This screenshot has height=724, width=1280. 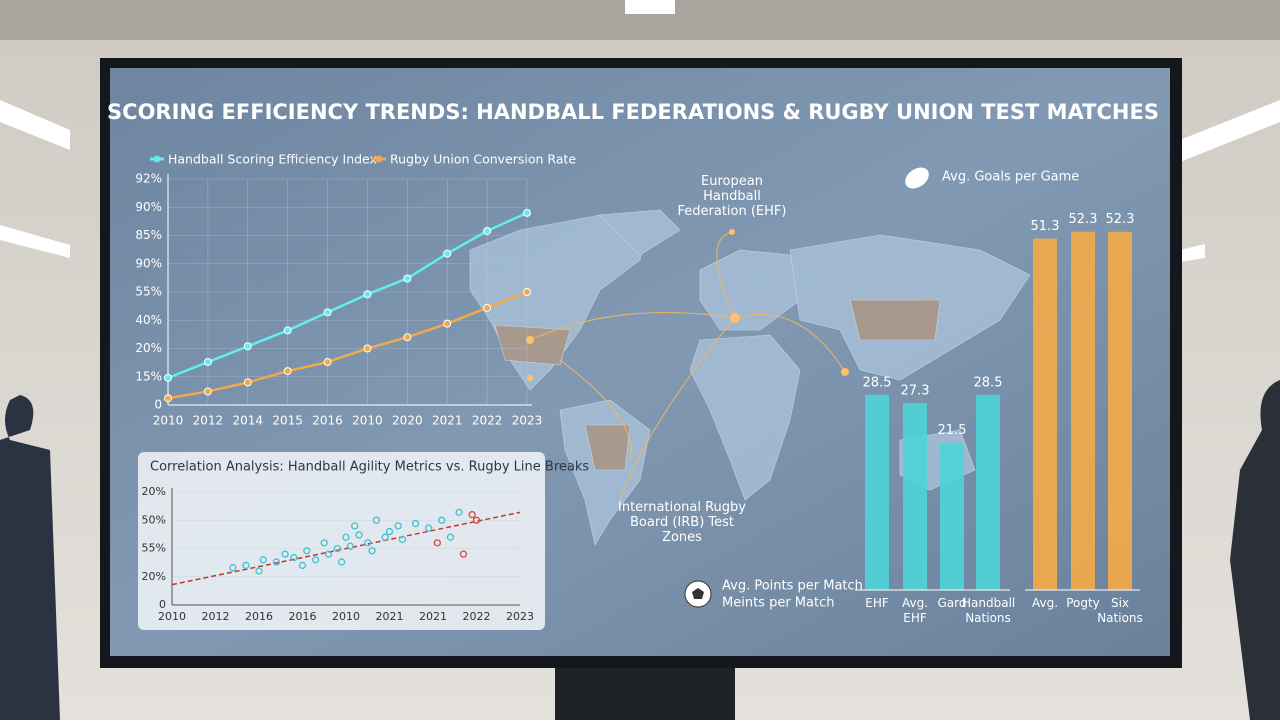 What do you see at coordinates (1120, 219) in the screenshot?
I see `value-label: 52.3` at bounding box center [1120, 219].